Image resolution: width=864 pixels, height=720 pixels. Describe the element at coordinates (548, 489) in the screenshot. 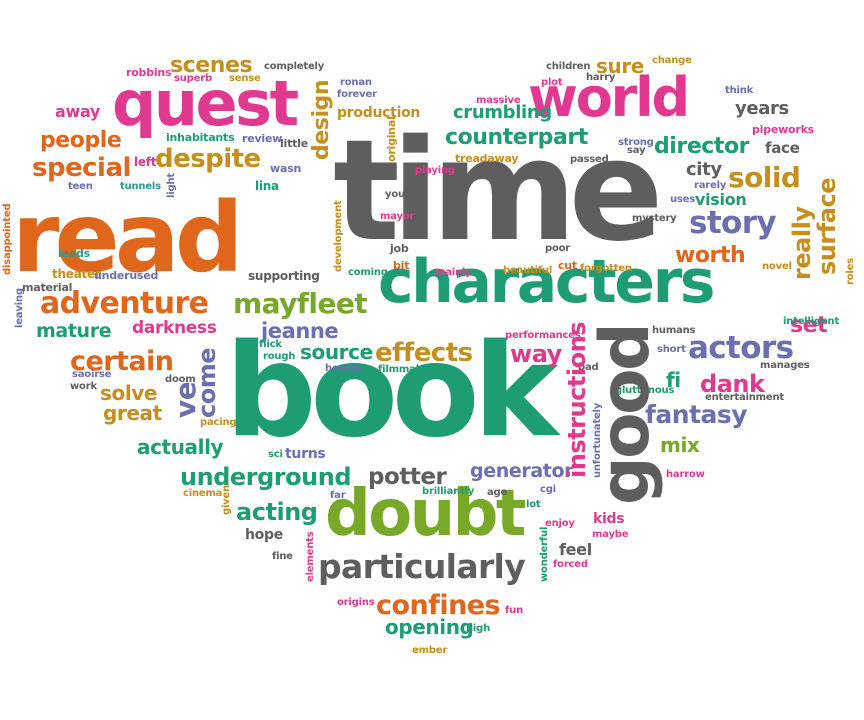

I see `word-cgi: cgi` at that location.